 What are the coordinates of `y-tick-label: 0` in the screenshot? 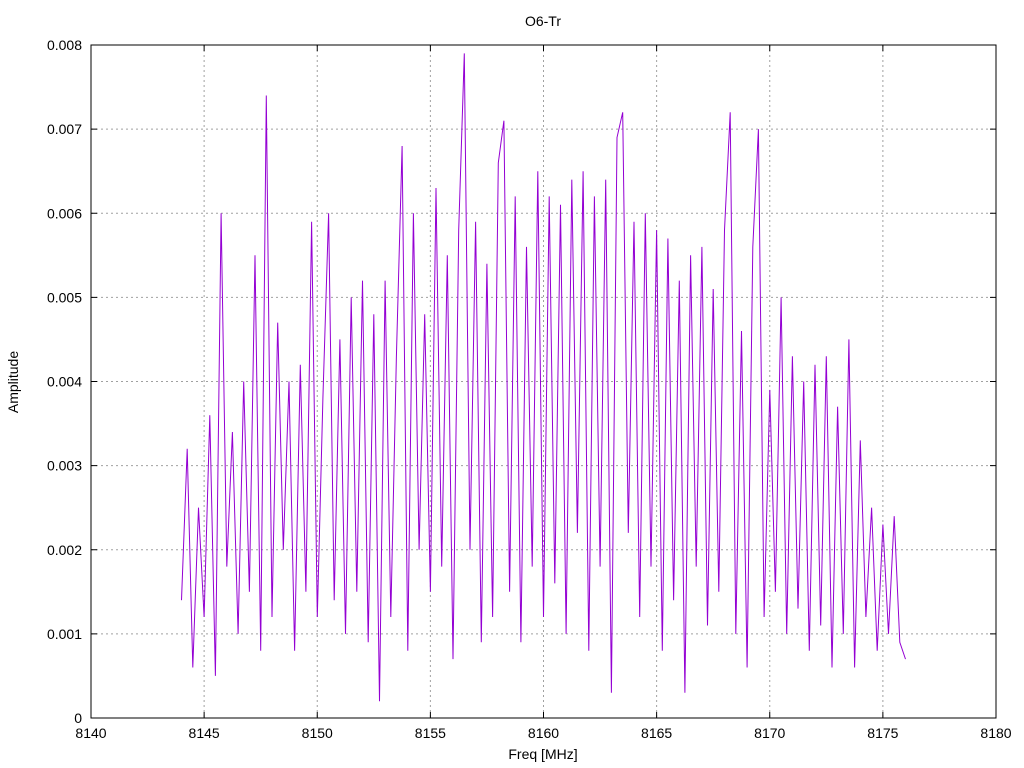 It's located at (78, 718).